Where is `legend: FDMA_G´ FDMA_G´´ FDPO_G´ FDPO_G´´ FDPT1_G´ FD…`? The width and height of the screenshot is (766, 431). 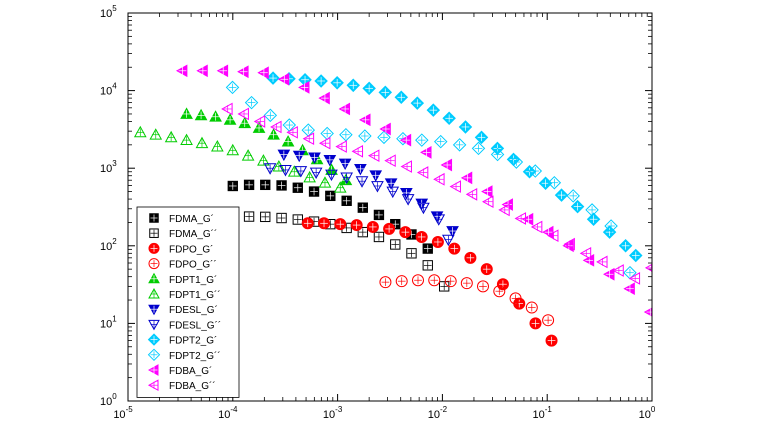
legend: FDMA_G´ FDMA_G´´ FDPO_G´ FDPO_G´´ FDPT1_G´ FD… is located at coordinates (188, 302).